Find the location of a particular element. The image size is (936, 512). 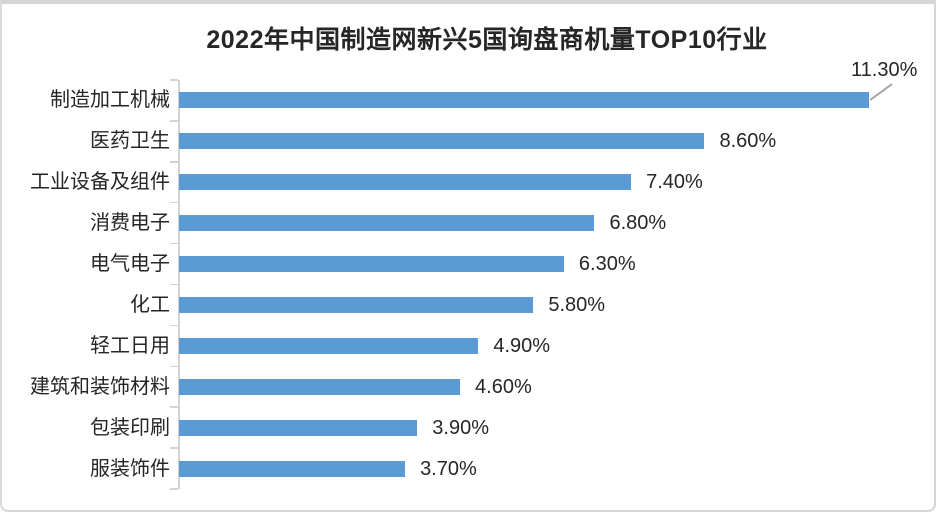

category-label: 消费电子 is located at coordinates (130, 223).